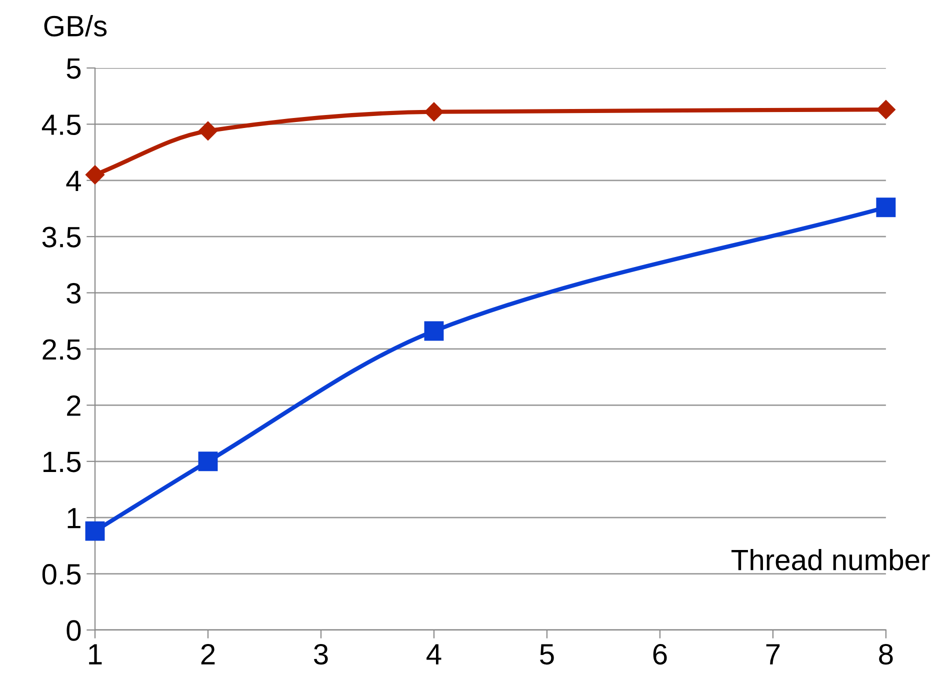 This screenshot has height=691, width=936. Describe the element at coordinates (73, 180) in the screenshot. I see `y-tick-label: 4` at that location.